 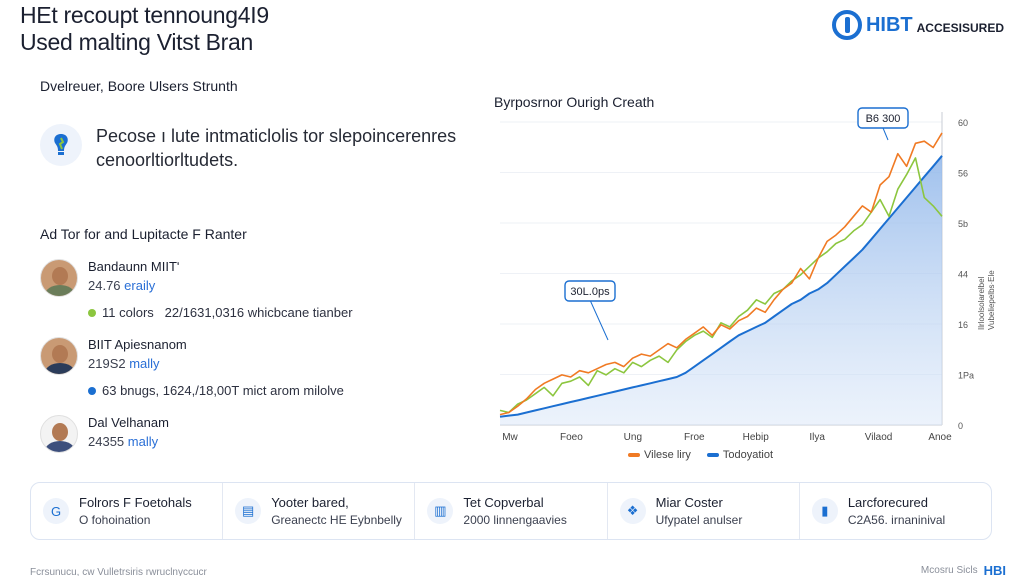 What do you see at coordinates (118, 571) in the screenshot?
I see `footer-text: Fcrsunucu, cw Vulletrsiris rwruclnyccucr` at bounding box center [118, 571].